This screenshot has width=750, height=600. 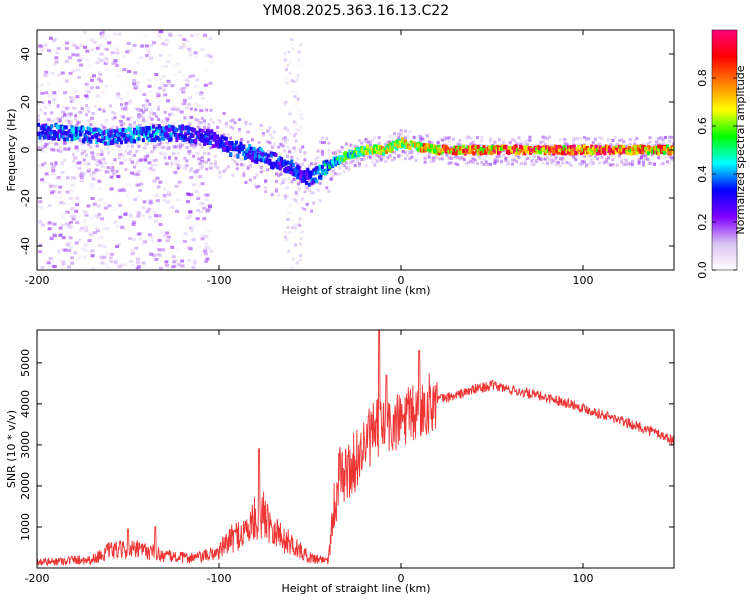 What do you see at coordinates (25, 445) in the screenshot?
I see `bottom-ytick-label: 3000` at bounding box center [25, 445].